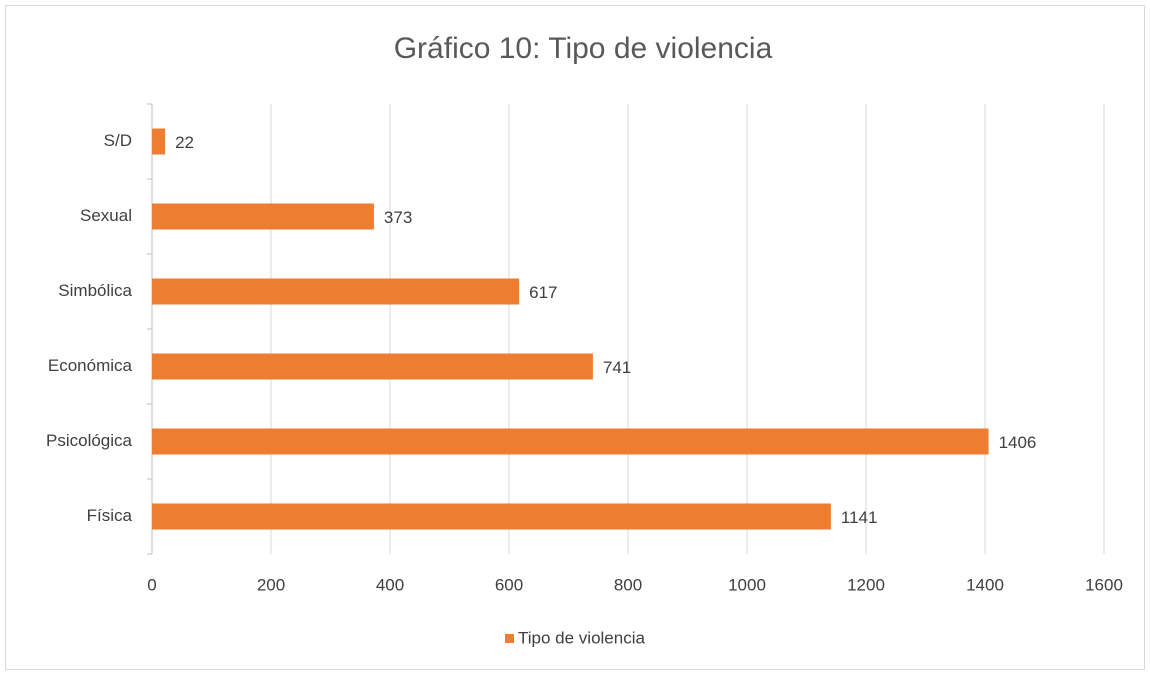 This screenshot has width=1150, height=675. I want to click on y-tick-label: Sexual, so click(106, 215).